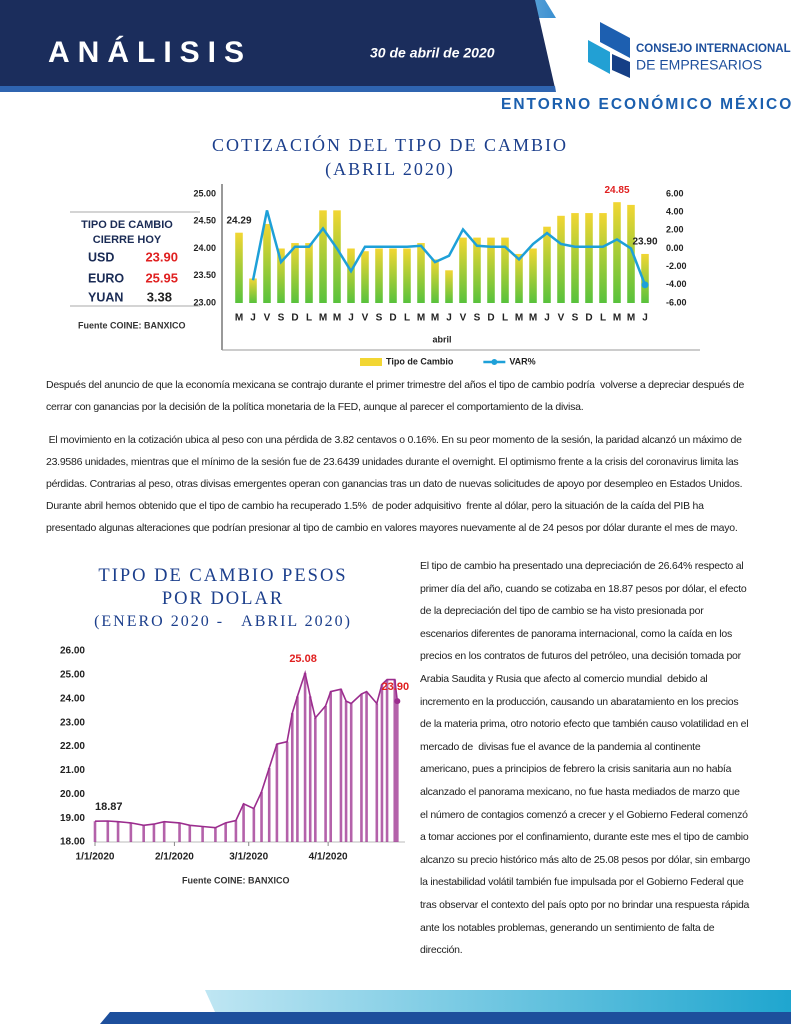 The height and width of the screenshot is (1024, 791). What do you see at coordinates (109, 807) in the screenshot?
I see `data-label: 18.87` at bounding box center [109, 807].